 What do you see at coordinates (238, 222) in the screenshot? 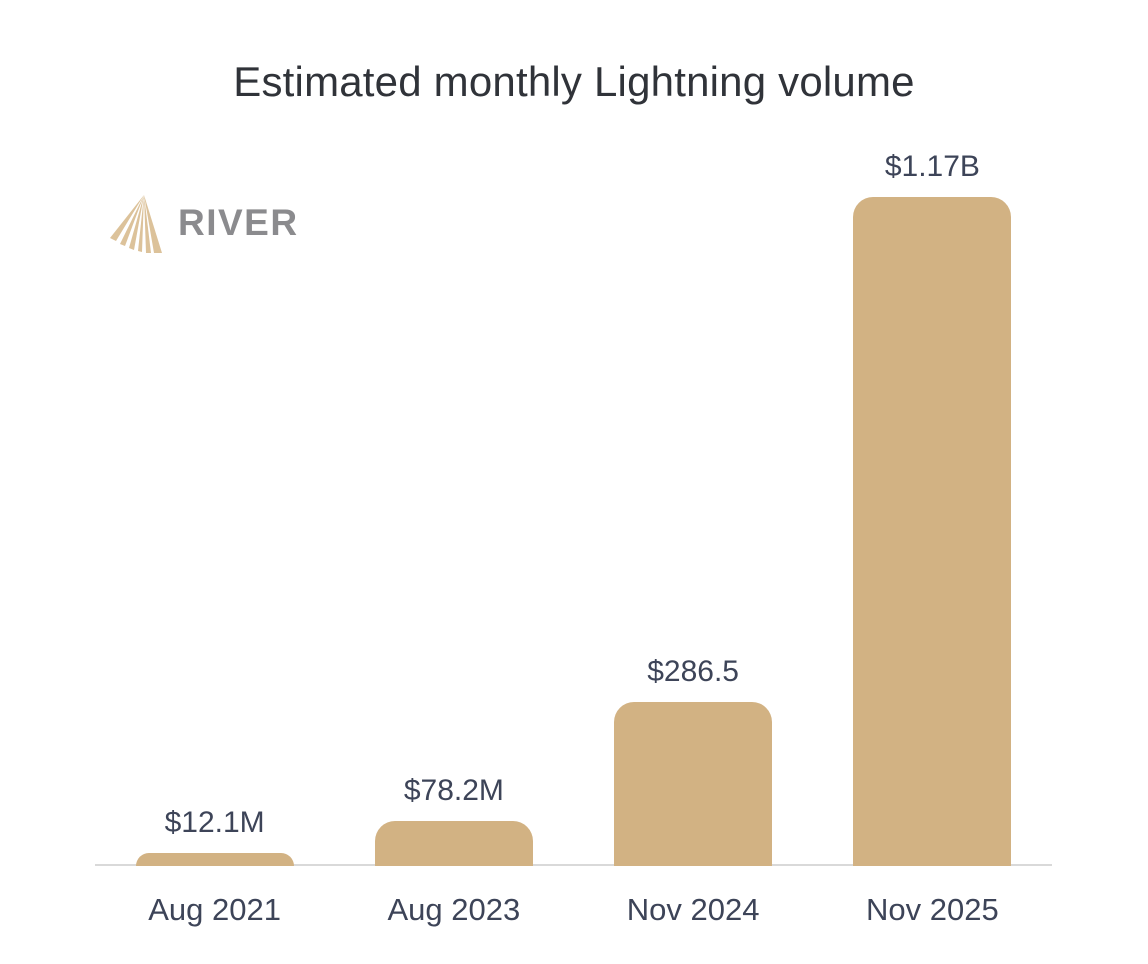
I see `river-logo-text: RIVER` at bounding box center [238, 222].